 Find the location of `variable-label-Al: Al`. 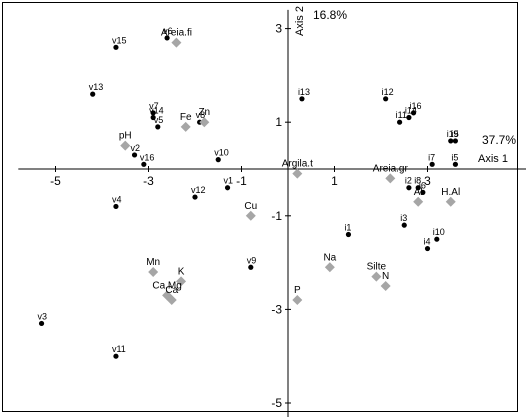

variable-label-Al: Al is located at coordinates (418, 192).